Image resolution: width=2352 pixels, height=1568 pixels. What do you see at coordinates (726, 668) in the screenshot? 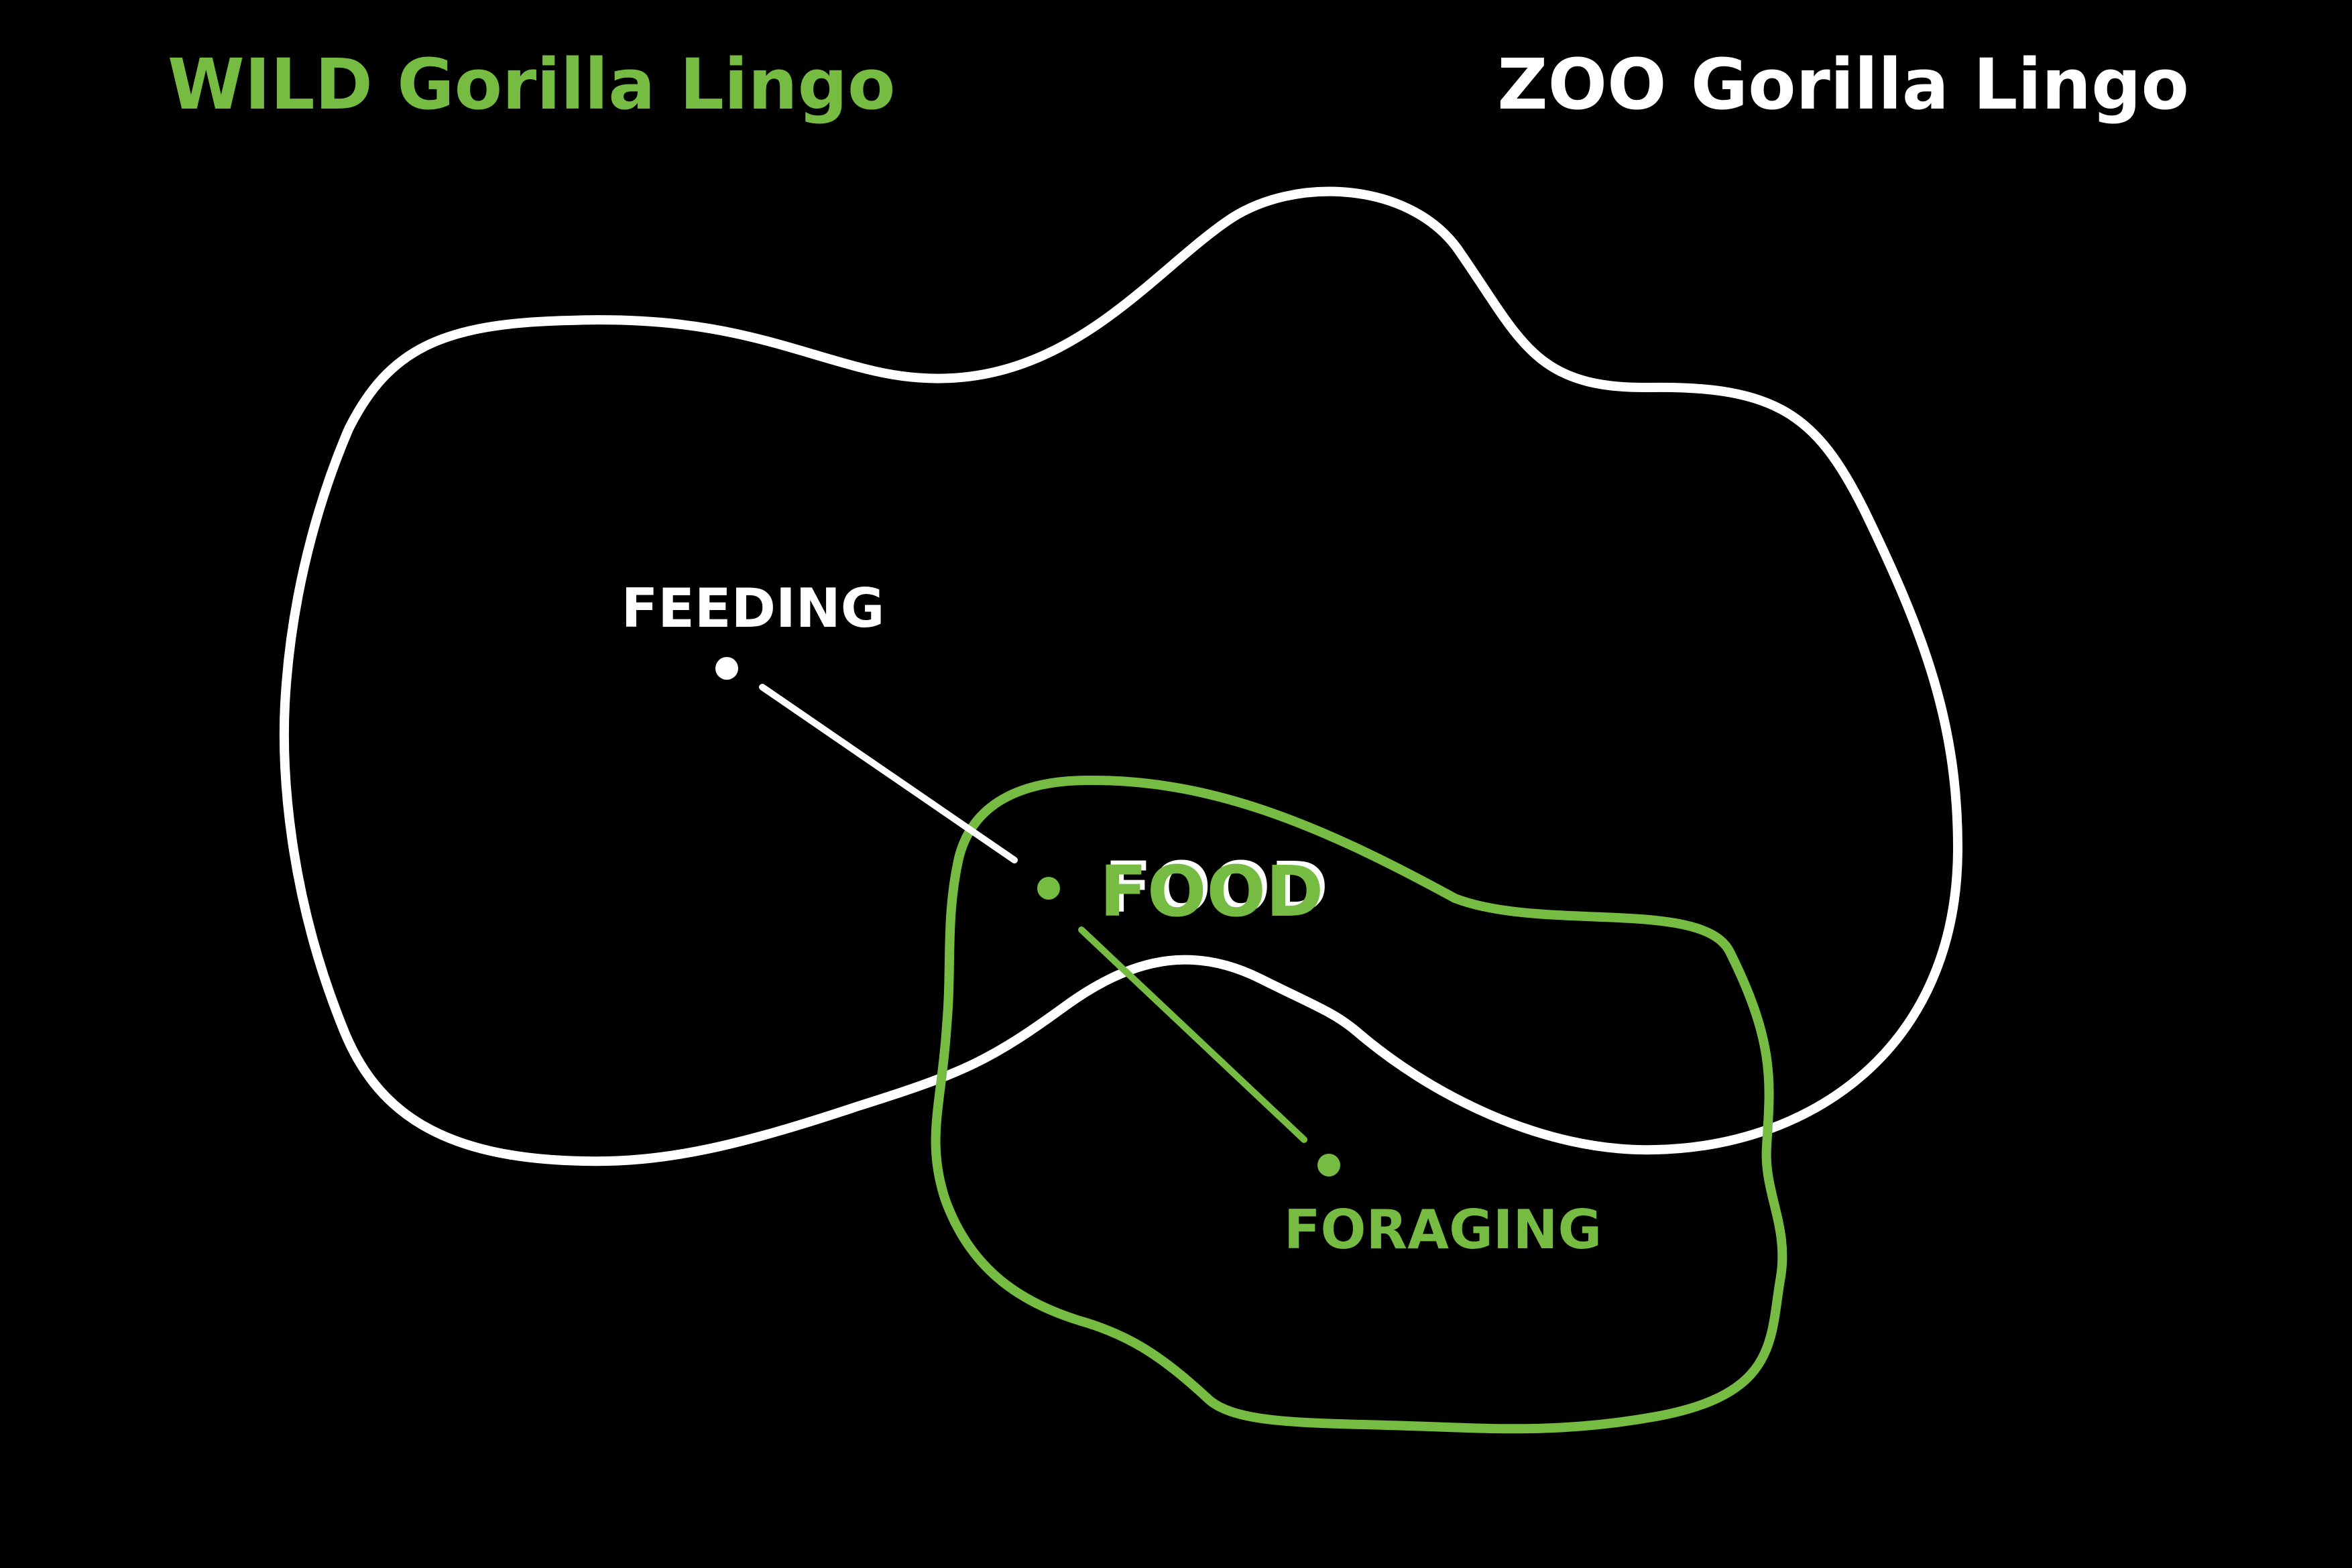
I see `feeding-dot` at bounding box center [726, 668].